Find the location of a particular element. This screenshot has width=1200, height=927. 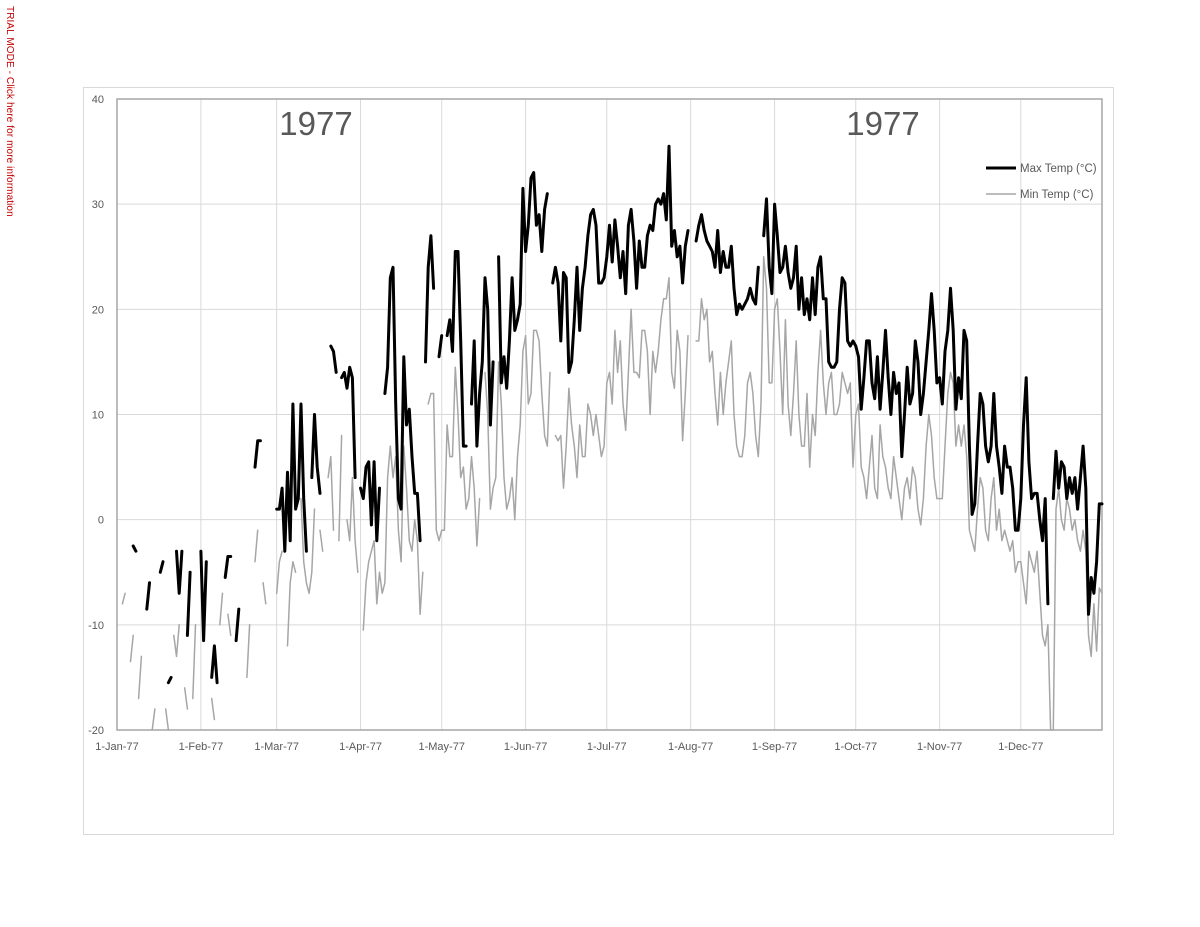

x-tick-label: 1-Jan-77 is located at coordinates (116, 747).